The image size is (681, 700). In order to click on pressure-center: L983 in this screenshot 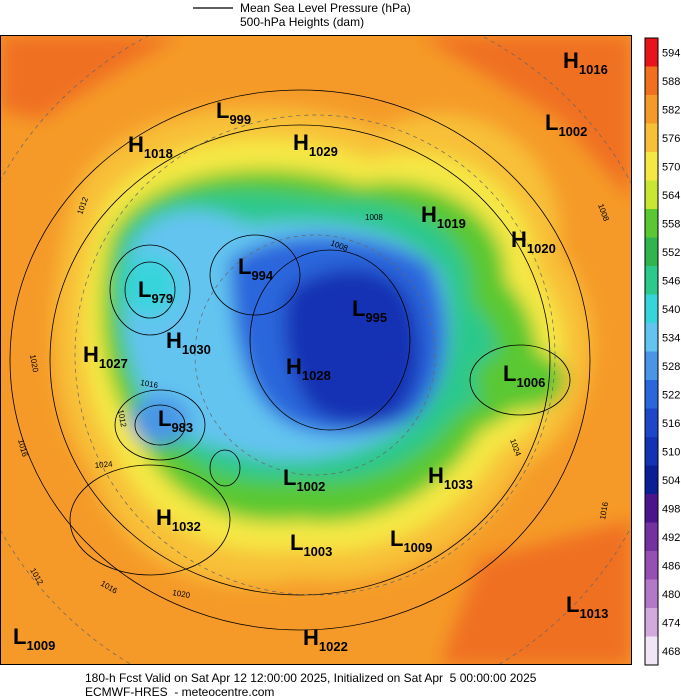, I will do `click(175, 420)`.